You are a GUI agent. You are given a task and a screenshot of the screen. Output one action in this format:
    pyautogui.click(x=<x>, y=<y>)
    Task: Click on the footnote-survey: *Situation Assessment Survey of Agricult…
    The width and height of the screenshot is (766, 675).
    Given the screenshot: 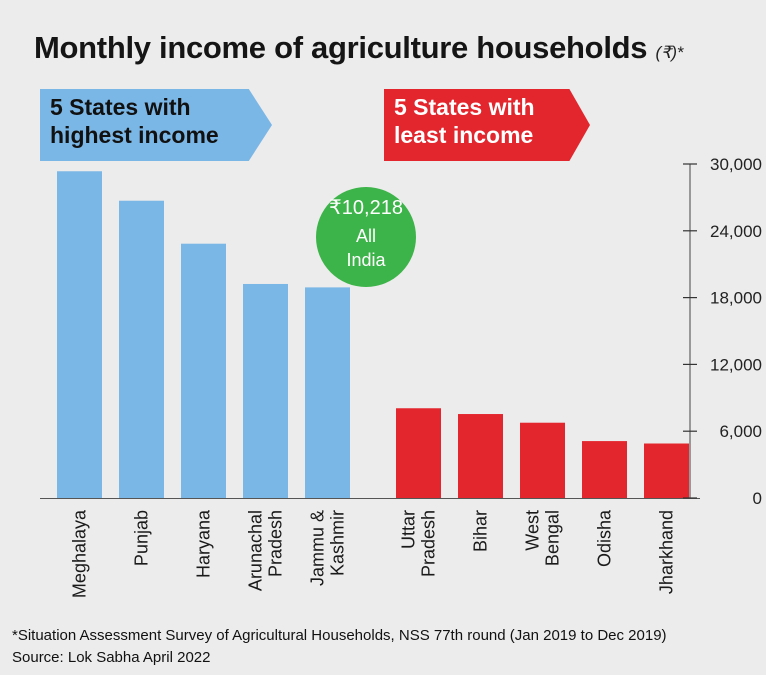 What is the action you would take?
    pyautogui.click(x=339, y=635)
    